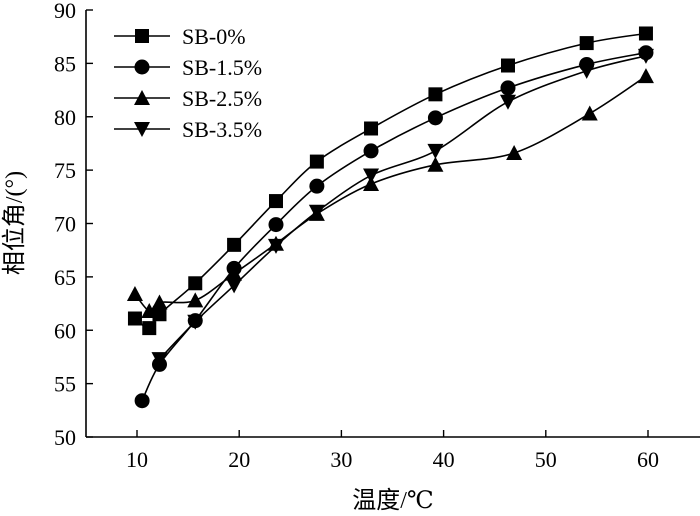  What do you see at coordinates (65, 277) in the screenshot?
I see `y-tick-label: 65` at bounding box center [65, 277].